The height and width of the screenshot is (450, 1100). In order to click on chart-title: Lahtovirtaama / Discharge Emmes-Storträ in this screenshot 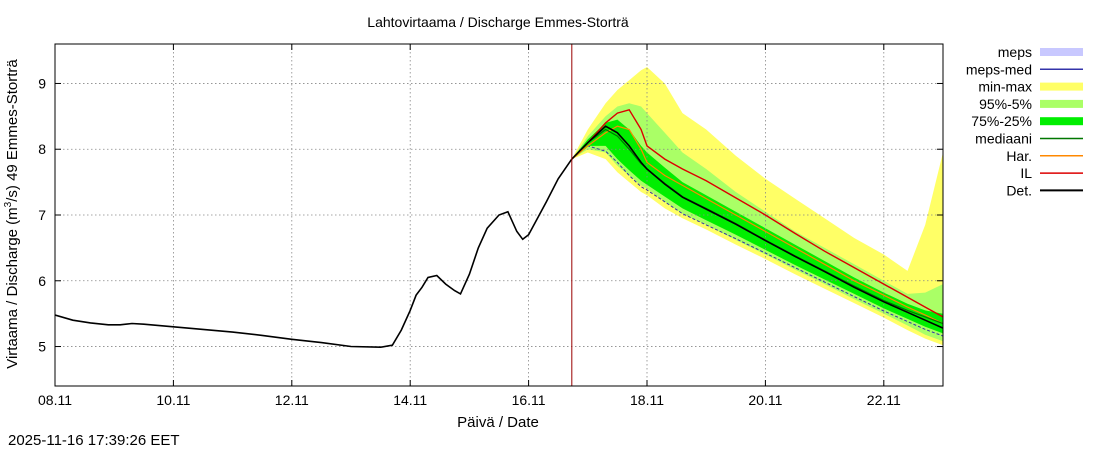, I will do `click(498, 22)`.